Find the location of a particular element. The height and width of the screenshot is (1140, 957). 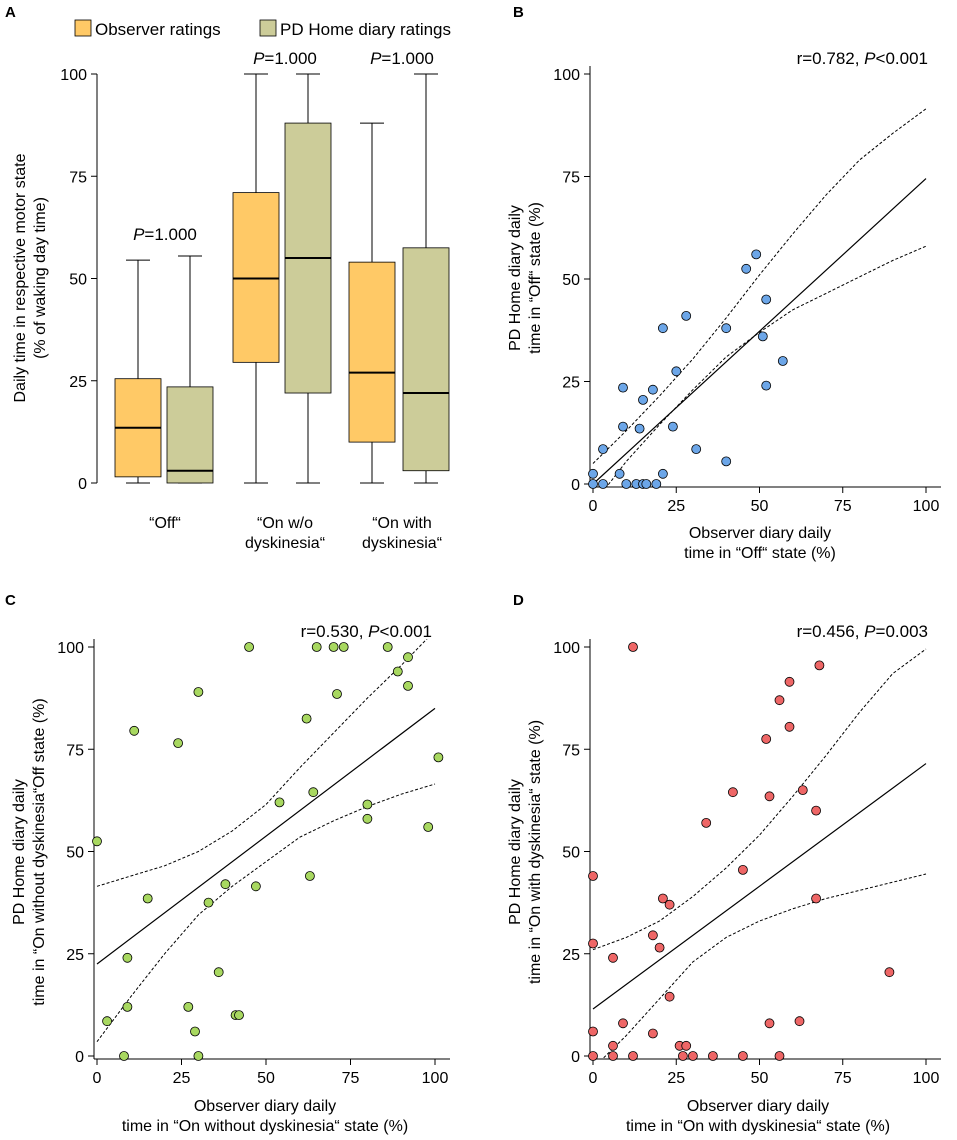

panel-d-stat: r=0.456, P=0.003 is located at coordinates (862, 631).